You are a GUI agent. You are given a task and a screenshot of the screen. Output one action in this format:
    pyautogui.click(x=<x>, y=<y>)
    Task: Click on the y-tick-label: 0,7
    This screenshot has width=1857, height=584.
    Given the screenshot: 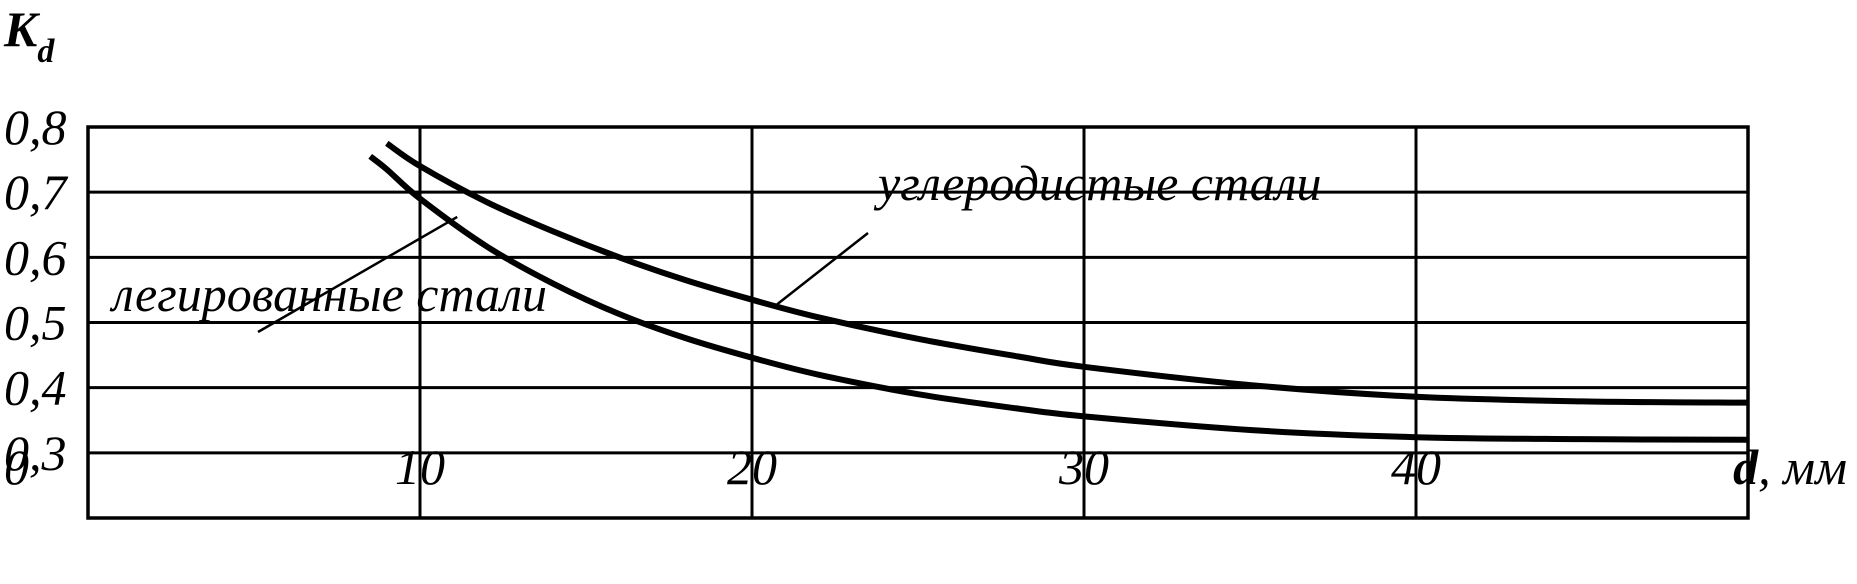 What is the action you would take?
    pyautogui.click(x=36, y=192)
    